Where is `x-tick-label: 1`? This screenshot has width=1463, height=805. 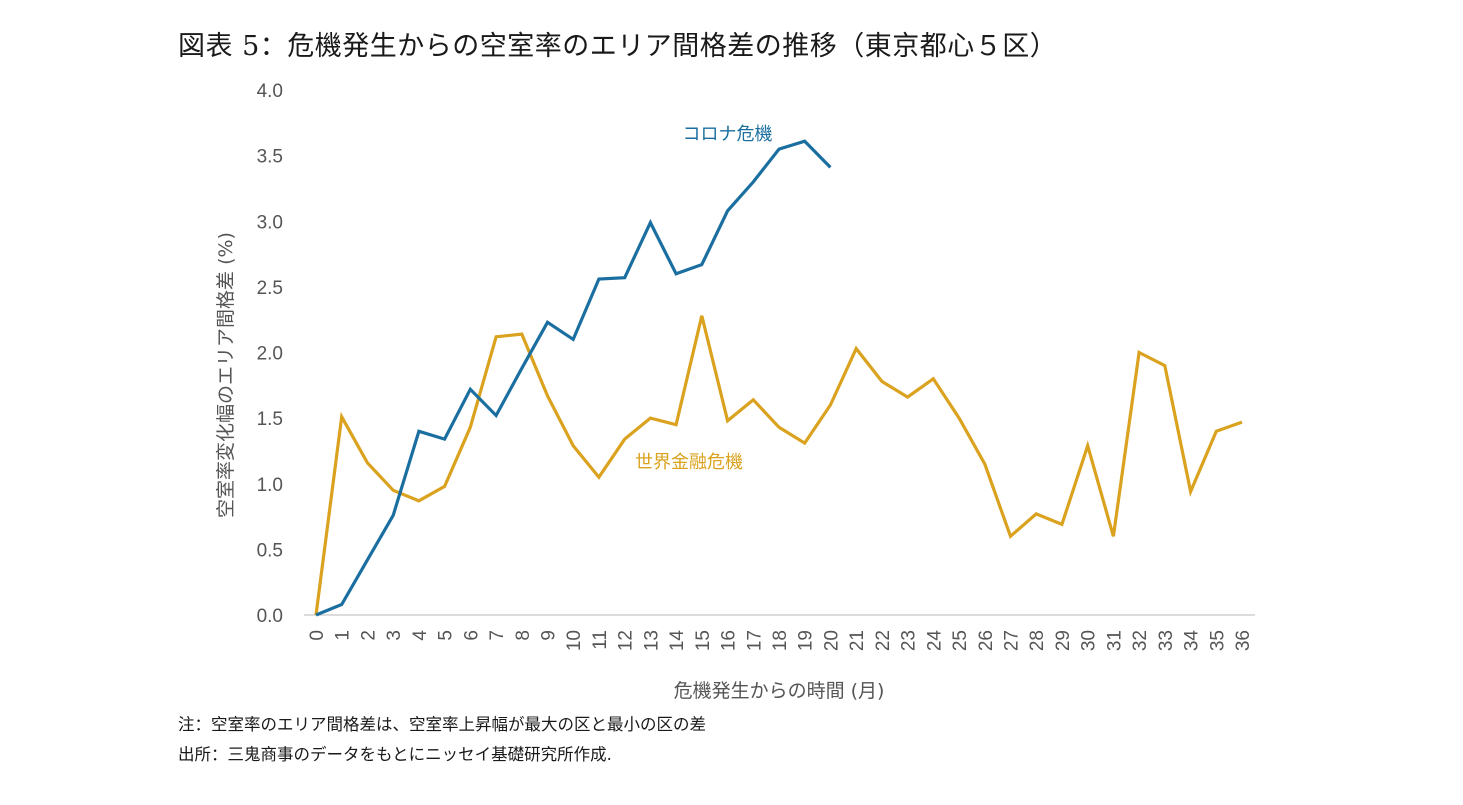
x-tick-label: 1 is located at coordinates (343, 635).